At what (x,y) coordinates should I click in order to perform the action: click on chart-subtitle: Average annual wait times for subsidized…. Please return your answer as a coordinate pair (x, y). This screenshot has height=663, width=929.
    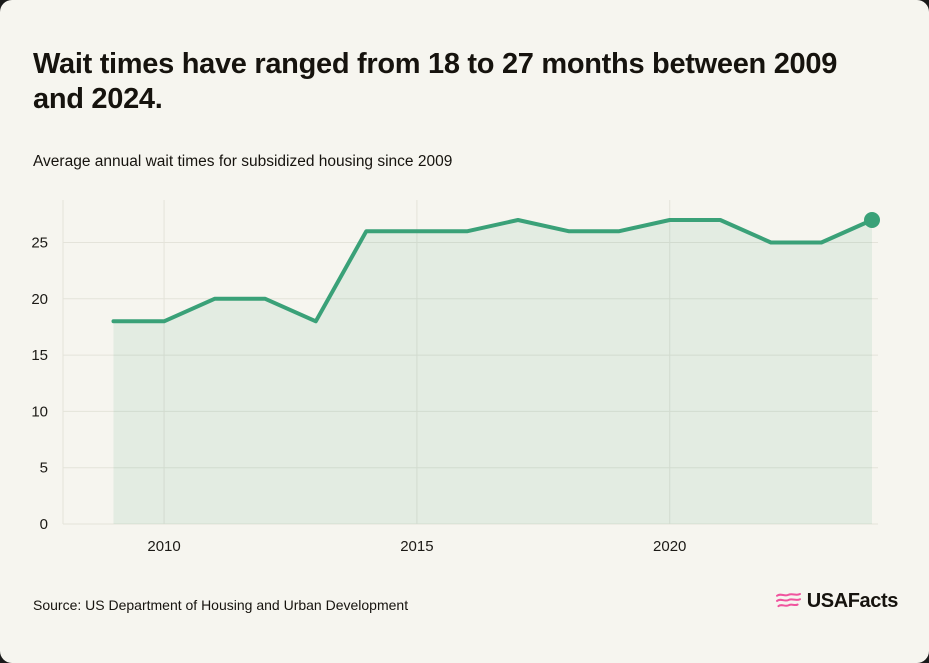
    Looking at the image, I should click on (243, 161).